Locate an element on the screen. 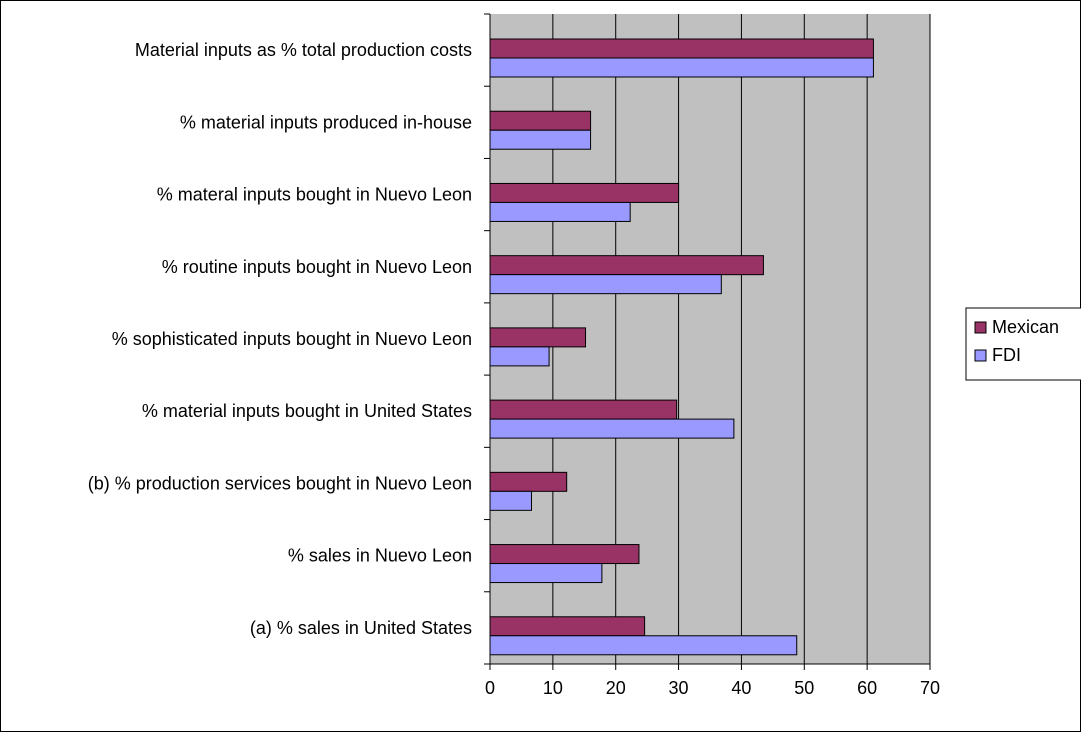 The height and width of the screenshot is (737, 1081). x-tick-label: 50 is located at coordinates (804, 688).